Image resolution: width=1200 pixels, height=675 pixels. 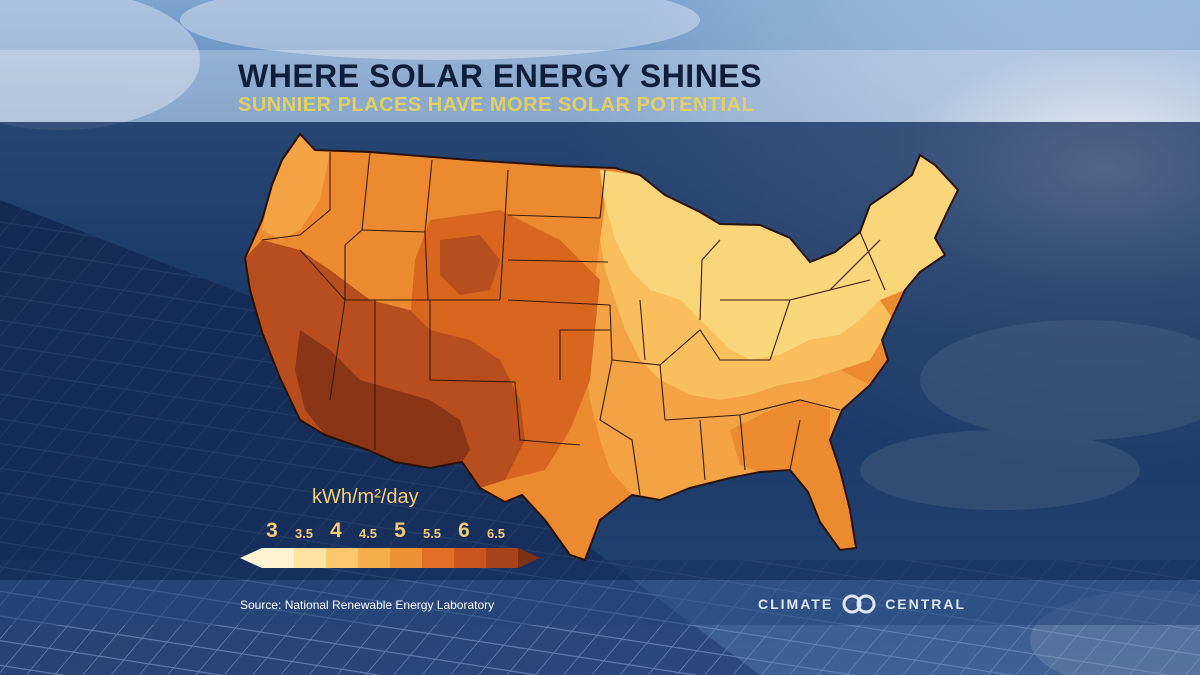 I want to click on header-band, so click(x=600, y=86).